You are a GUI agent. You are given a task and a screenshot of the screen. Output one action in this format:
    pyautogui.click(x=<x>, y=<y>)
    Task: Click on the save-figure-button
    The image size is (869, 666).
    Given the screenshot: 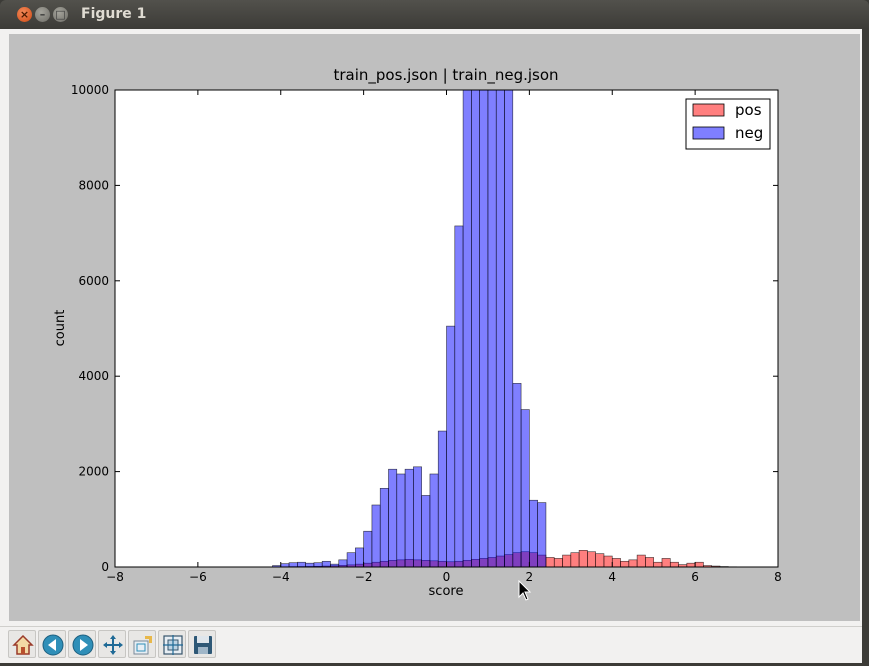 What is the action you would take?
    pyautogui.click(x=202, y=644)
    